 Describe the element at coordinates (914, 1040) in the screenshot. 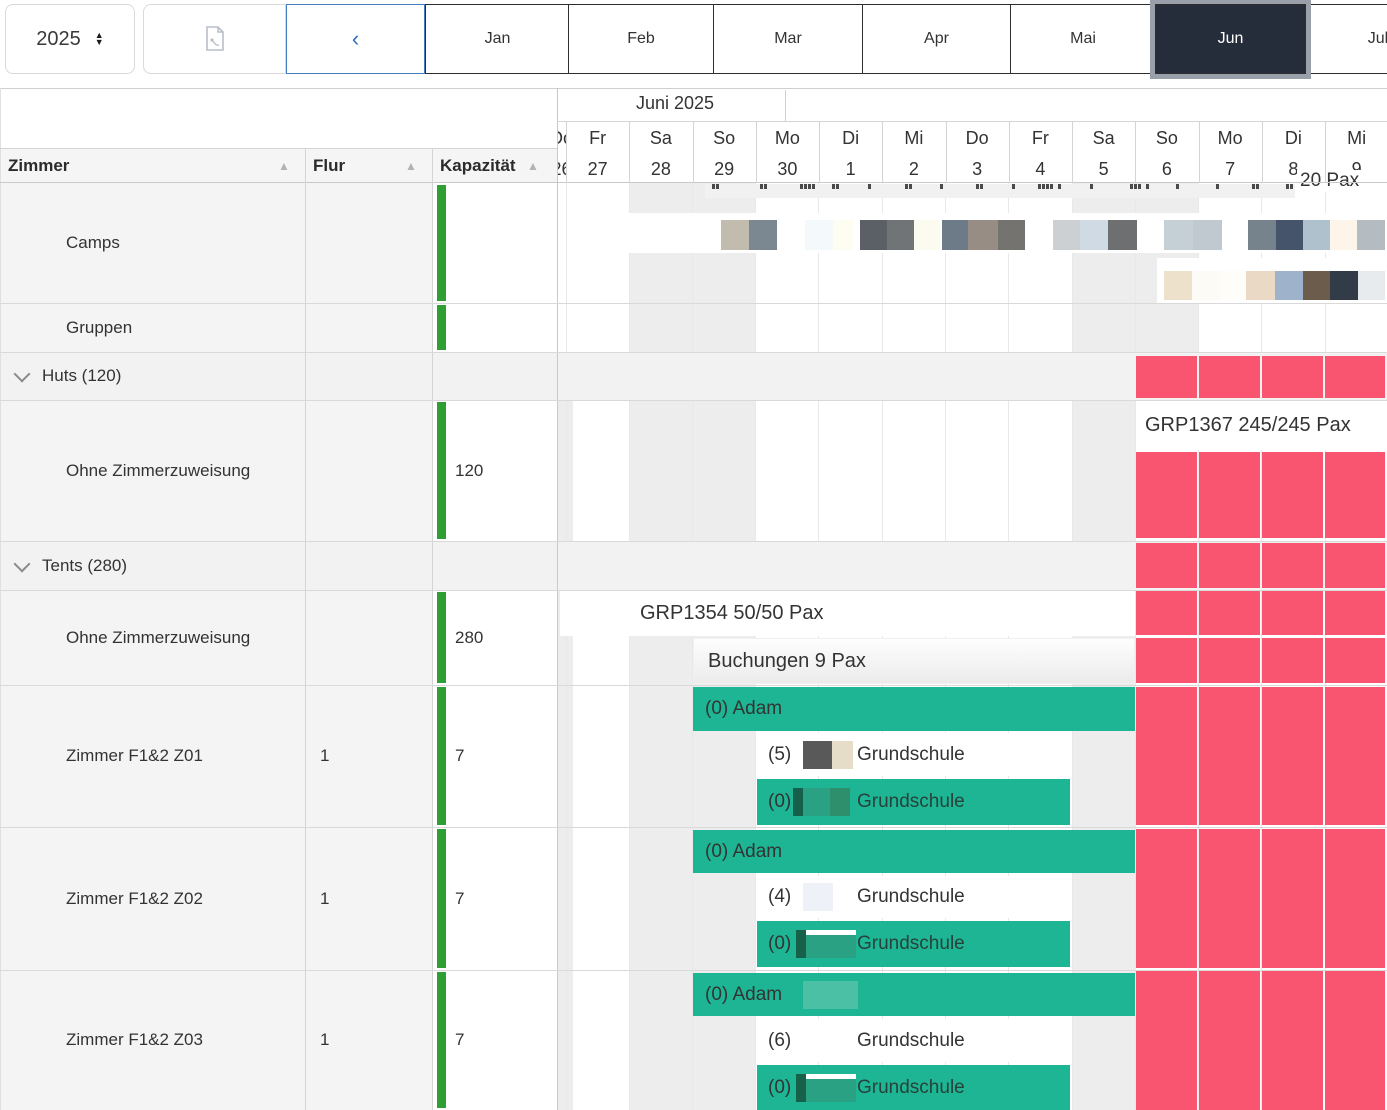

I see `bar-grund-z03-count: (6) Grundschule` at that location.